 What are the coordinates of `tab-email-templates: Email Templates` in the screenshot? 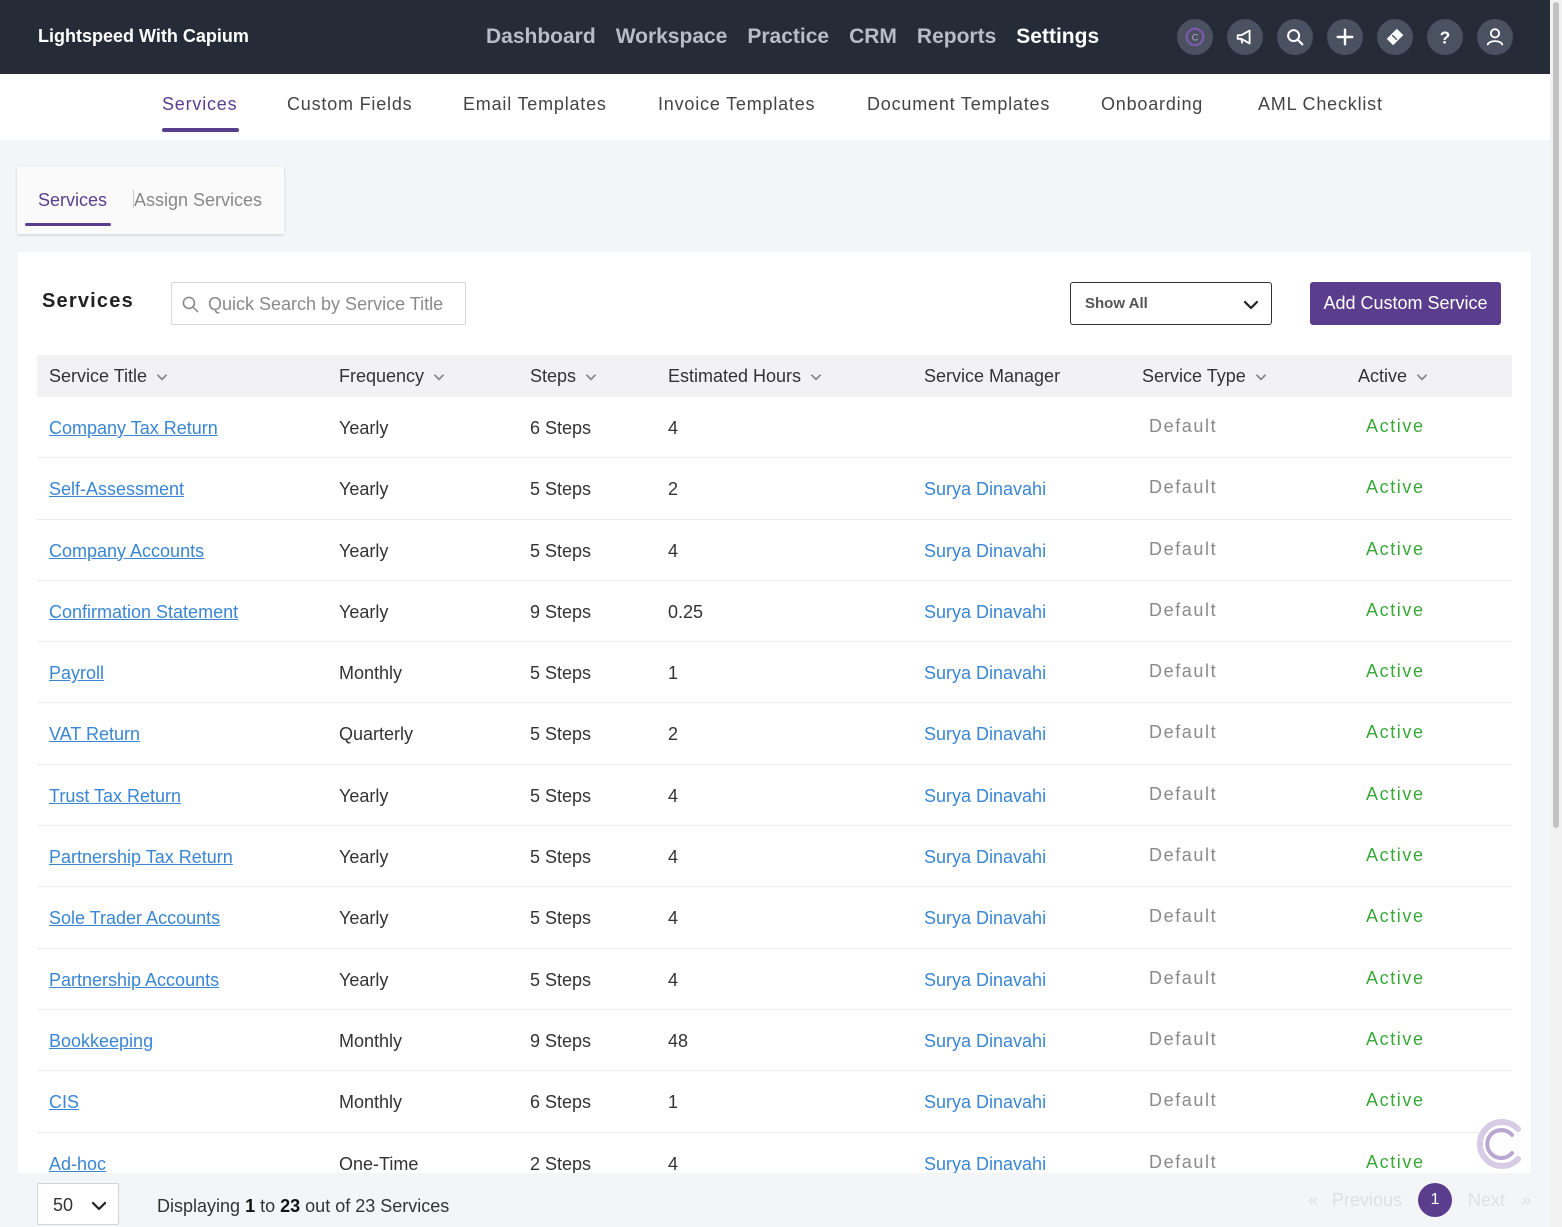 It's located at (535, 104).